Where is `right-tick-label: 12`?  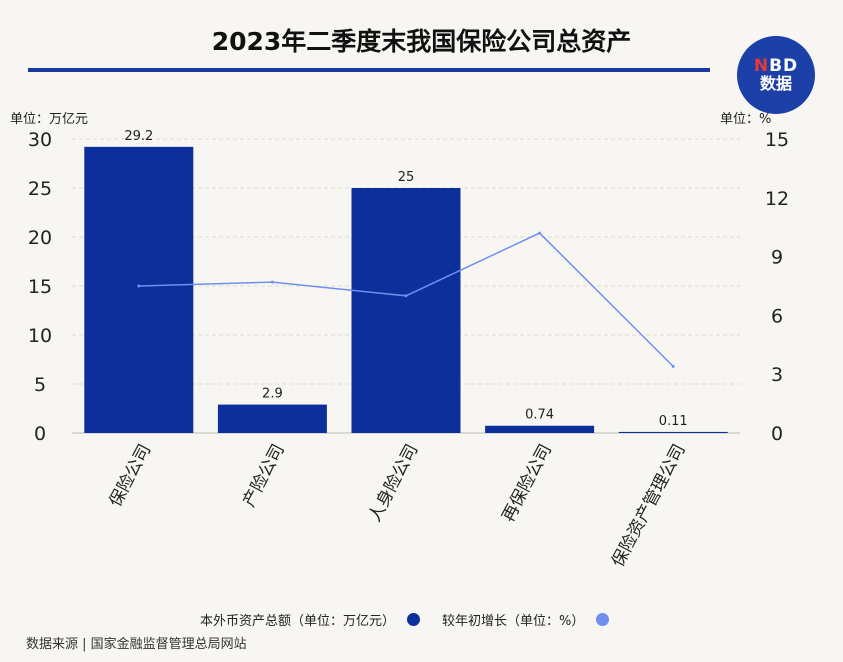
right-tick-label: 12 is located at coordinates (777, 199).